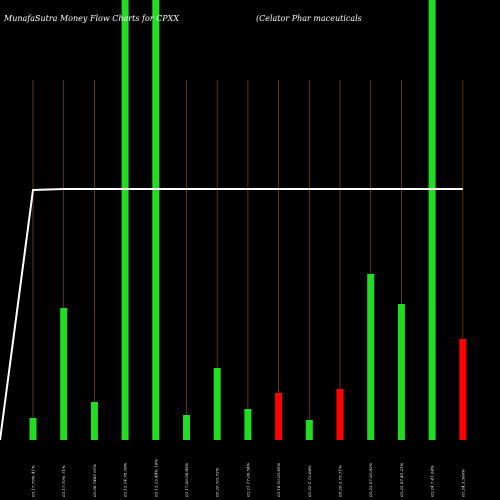 Image resolution: width=500 pixels, height=500 pixels. I want to click on x-tick-label: 03.21.17.06.54%, so click(247, 479).